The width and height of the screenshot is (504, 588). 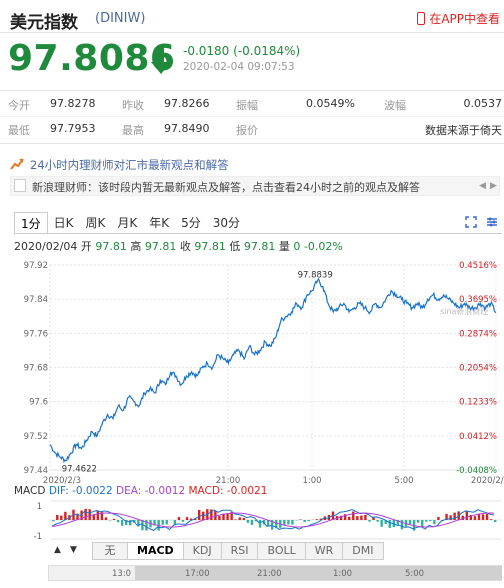 I want to click on stat-label-prev-close: 昨收, so click(x=133, y=105).